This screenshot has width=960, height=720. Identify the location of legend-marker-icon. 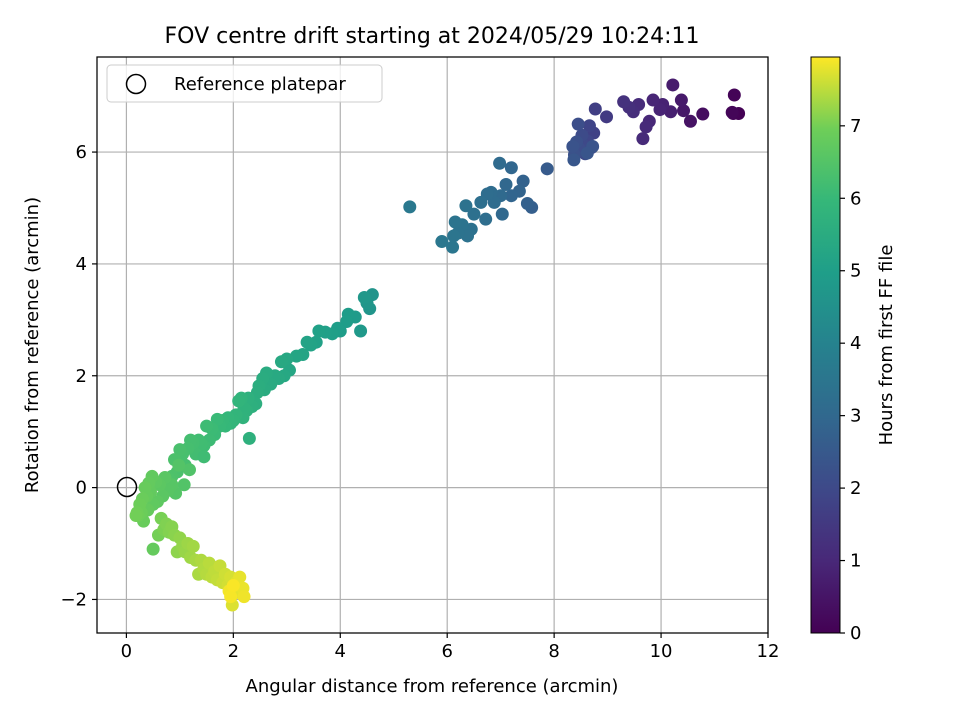
(136, 84).